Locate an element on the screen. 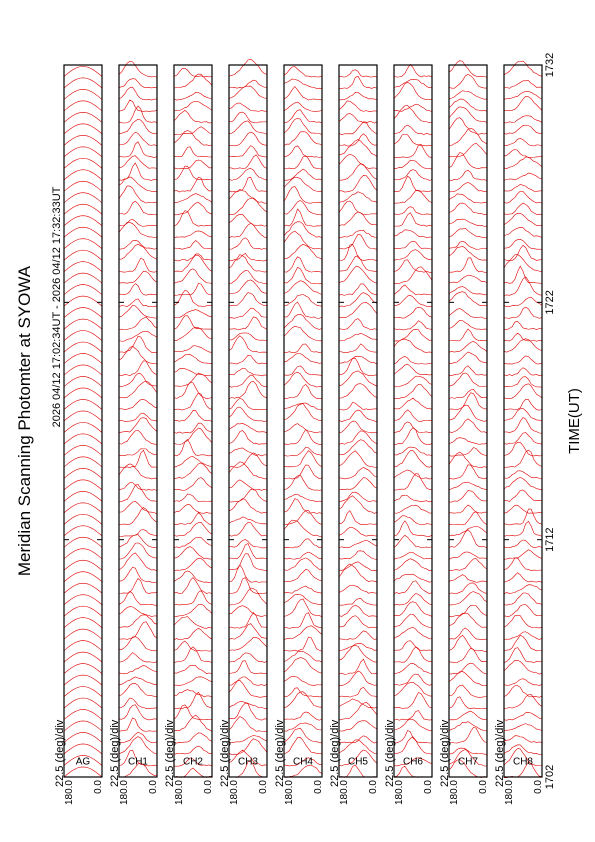 The width and height of the screenshot is (595, 842). x-tick-label: 1712 is located at coordinates (550, 539).